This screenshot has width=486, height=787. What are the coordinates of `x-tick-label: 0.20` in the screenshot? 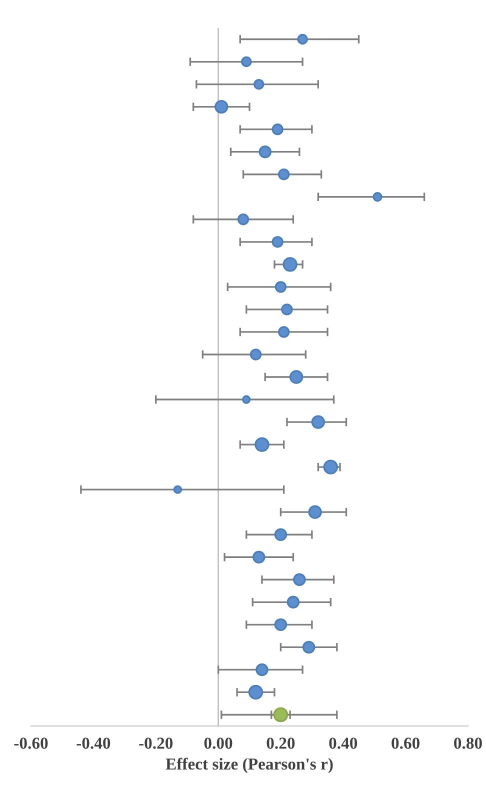 It's located at (280, 743).